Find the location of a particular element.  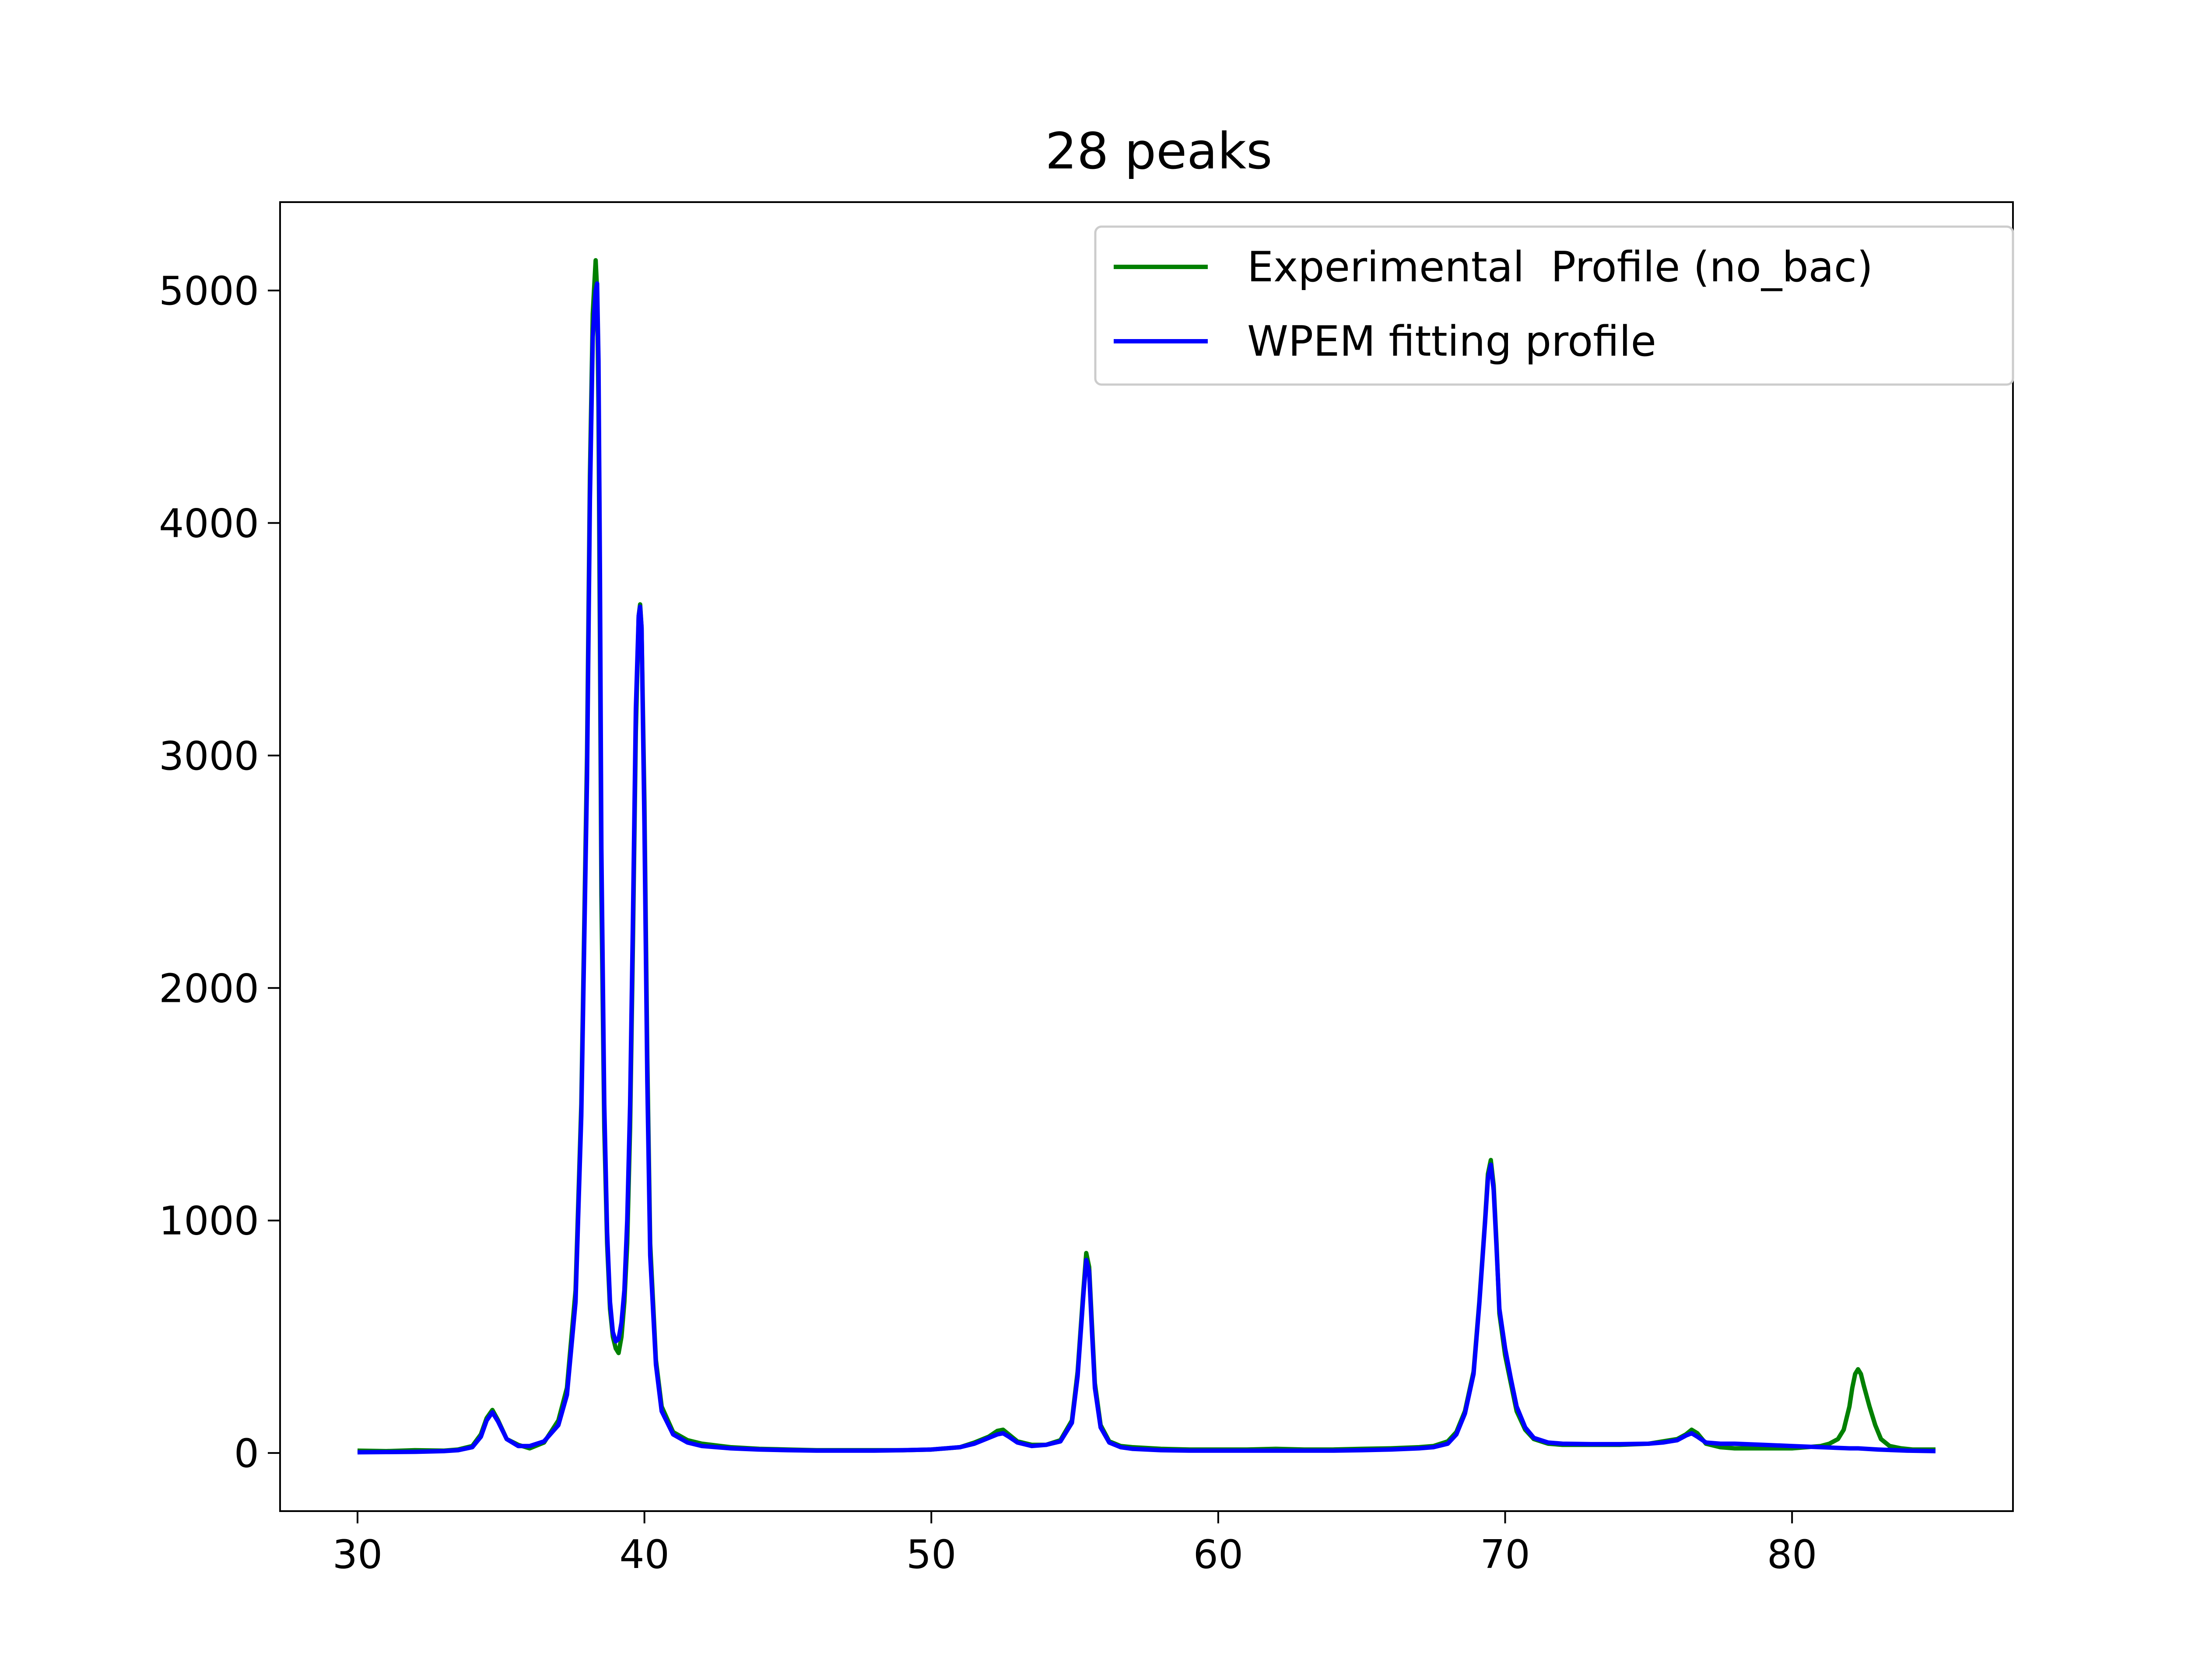

y-axis: 0 1000 2000 3000 4000 5000 is located at coordinates (219, 872).